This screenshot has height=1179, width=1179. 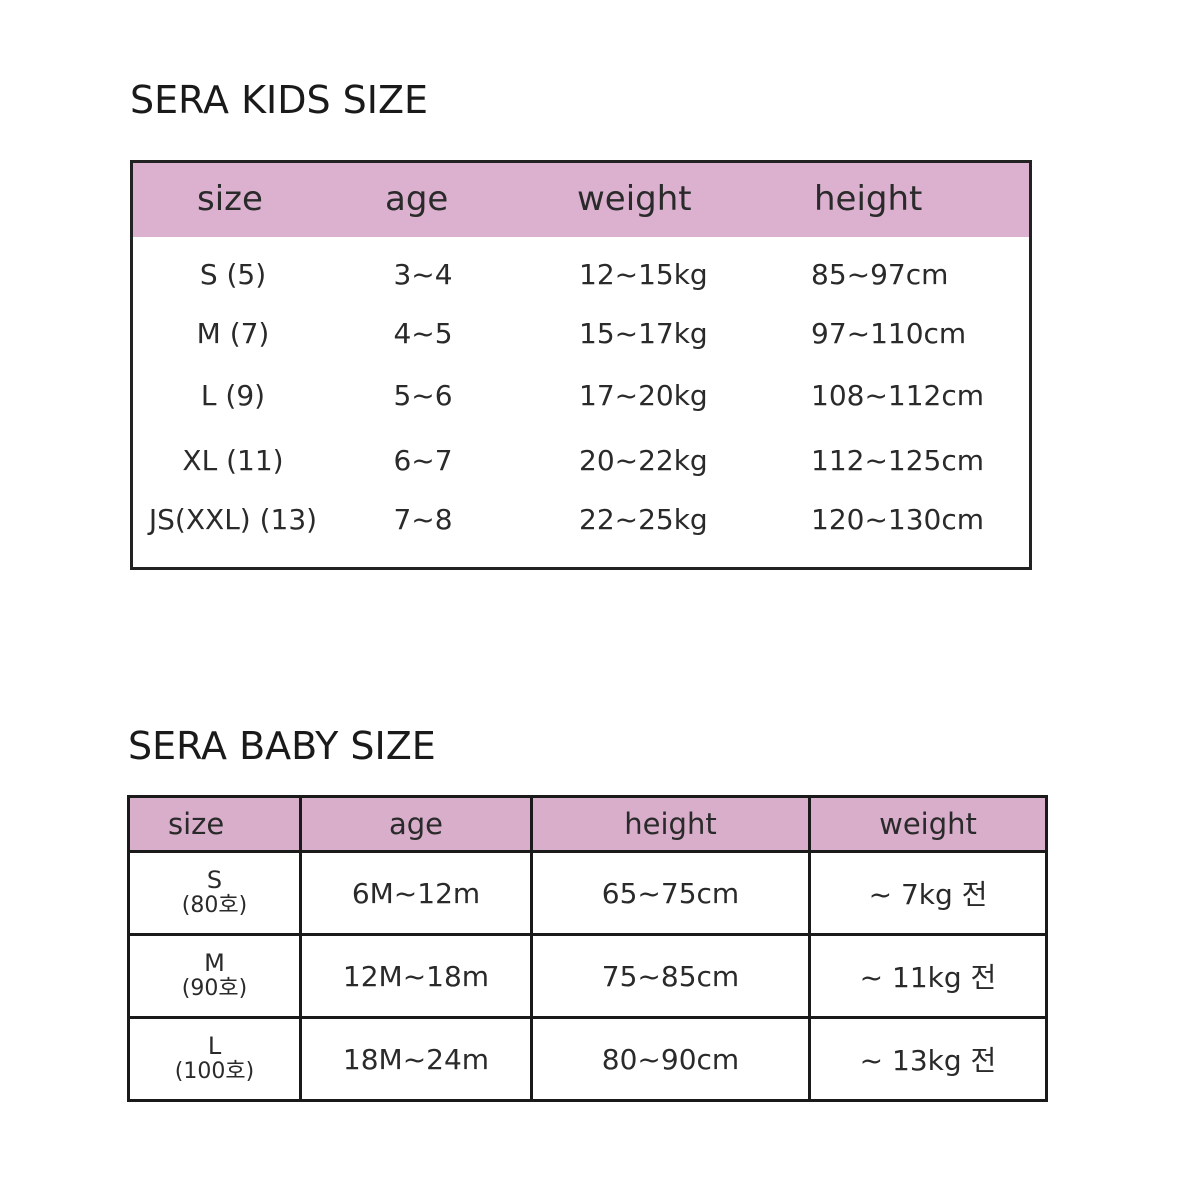 What do you see at coordinates (898, 395) in the screenshot?
I see `height-cell: 108~112cm` at bounding box center [898, 395].